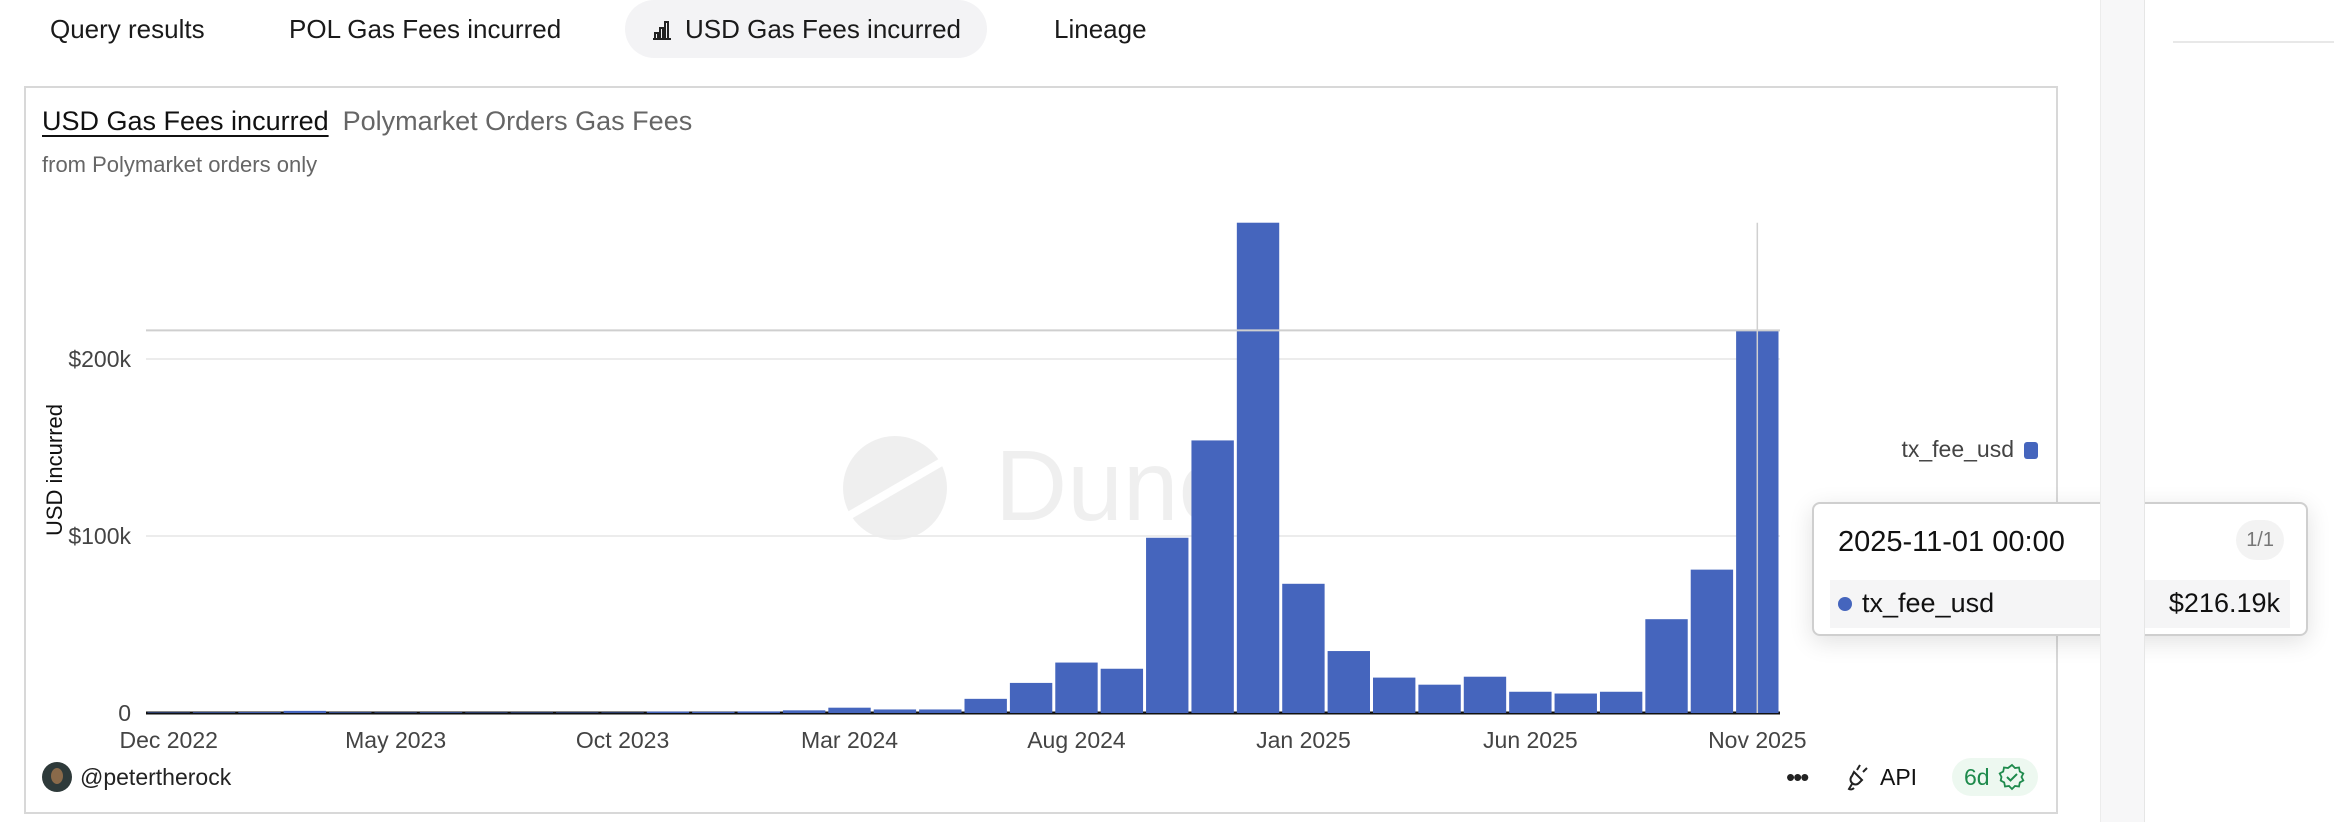 This screenshot has width=2334, height=822. Describe the element at coordinates (2122, 411) in the screenshot. I see `panel-divider` at that location.